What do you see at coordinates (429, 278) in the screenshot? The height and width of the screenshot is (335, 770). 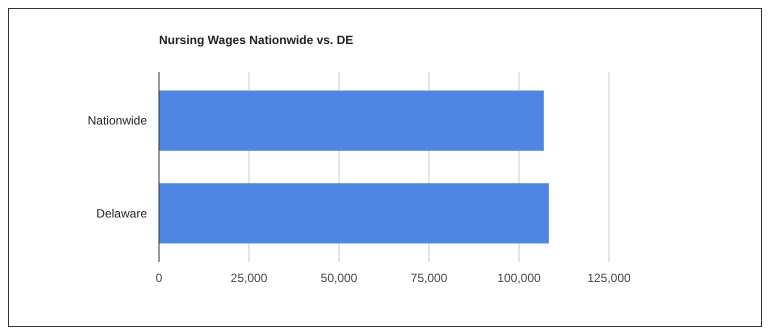 I see `x-tick-label: 75,000` at bounding box center [429, 278].